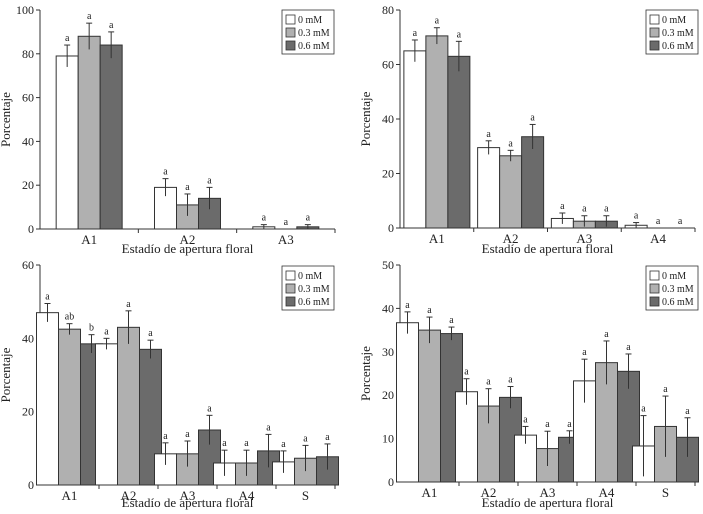 This screenshot has height=514, width=703. I want to click on y-tick-label: 30, so click(388, 352).